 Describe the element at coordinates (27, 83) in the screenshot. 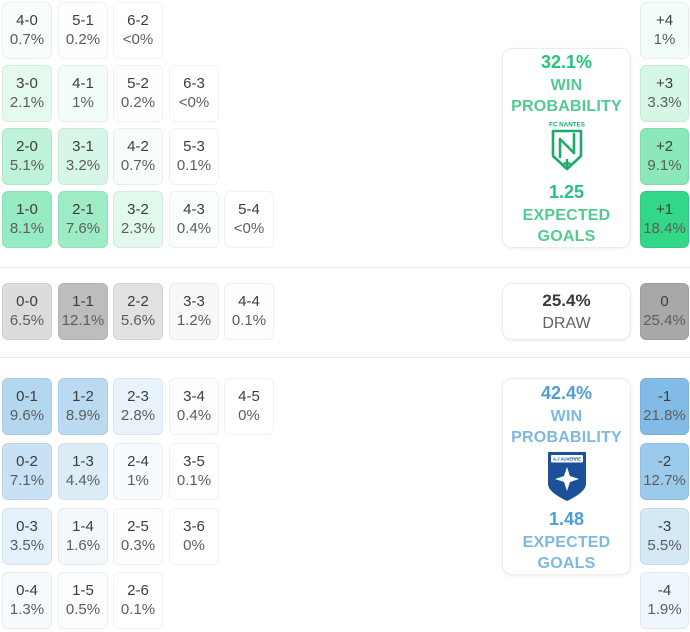

I see `score-cell-label: 3-0` at that location.